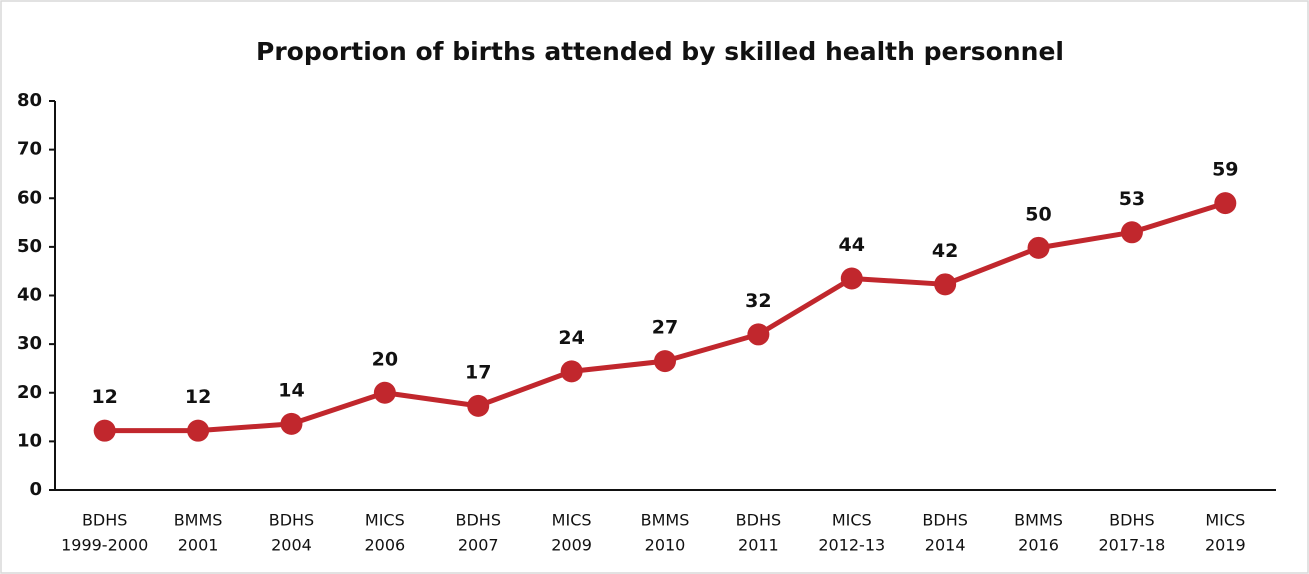 The height and width of the screenshot is (574, 1309). Describe the element at coordinates (29, 100) in the screenshot. I see `y-tick-label: 80` at that location.